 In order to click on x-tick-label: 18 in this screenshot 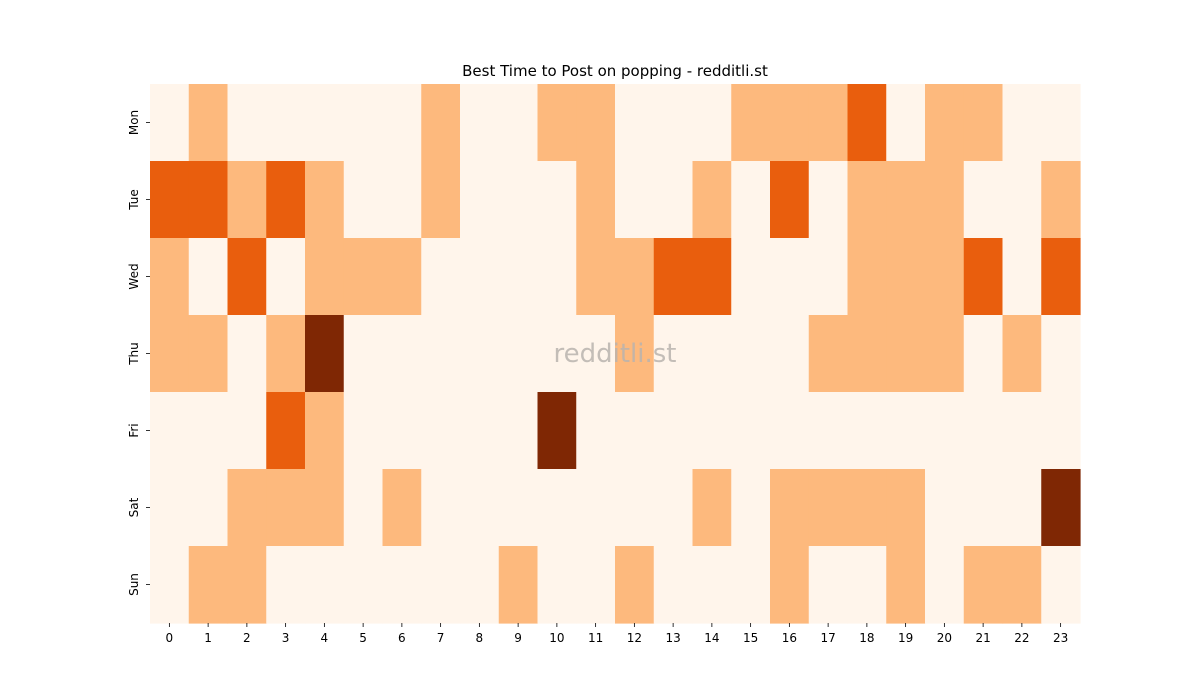, I will do `click(866, 638)`.